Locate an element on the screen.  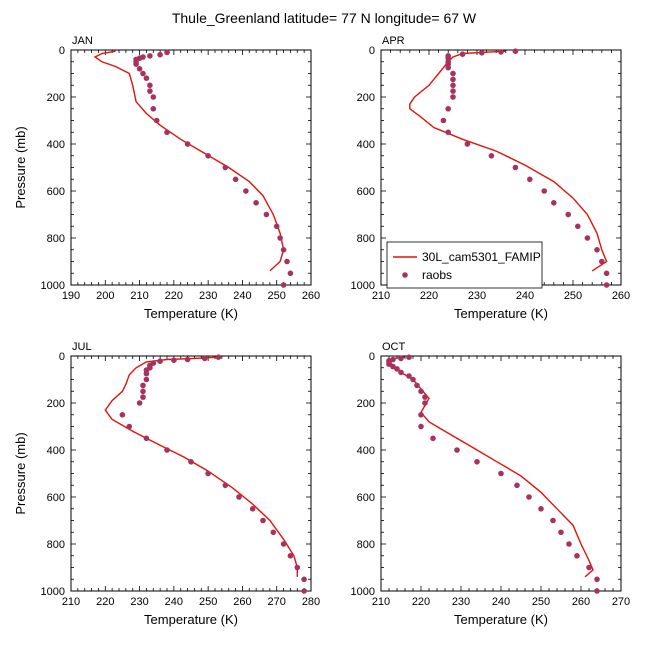
panel-label: JAN is located at coordinates (82, 41).